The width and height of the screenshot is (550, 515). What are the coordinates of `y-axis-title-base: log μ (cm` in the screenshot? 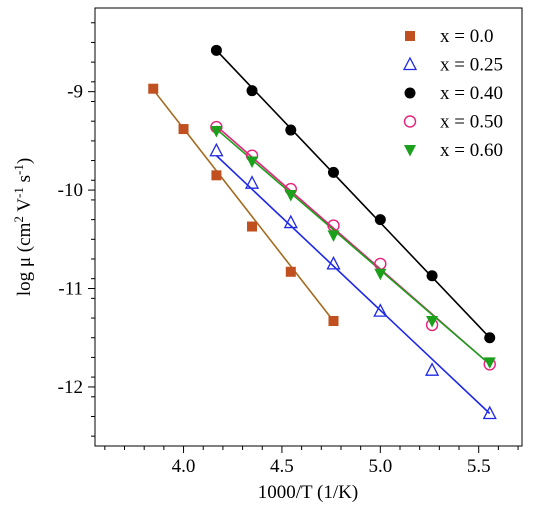 It's located at (24, 259).